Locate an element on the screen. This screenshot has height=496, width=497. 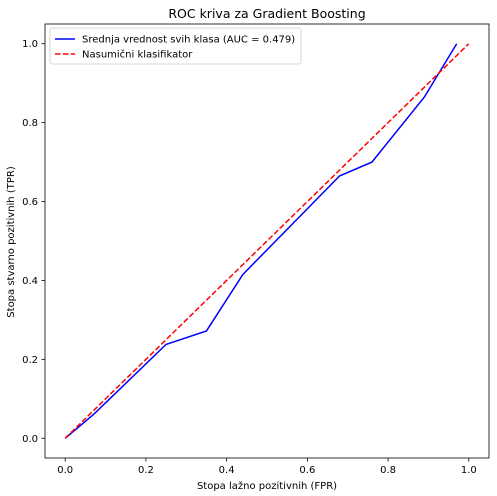
y-tick-label-1: 0.2 is located at coordinates (30, 360).